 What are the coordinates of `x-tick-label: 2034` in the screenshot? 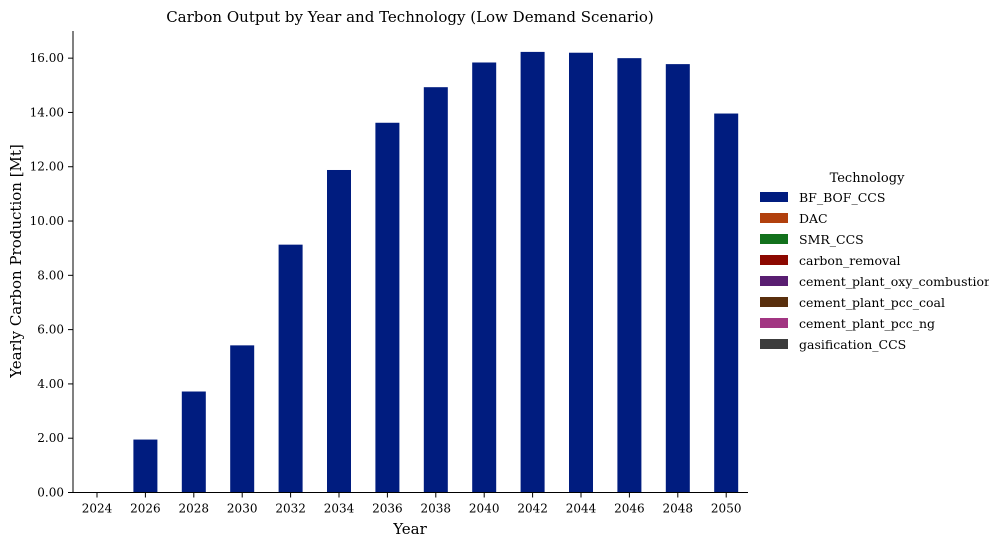 It's located at (339, 509).